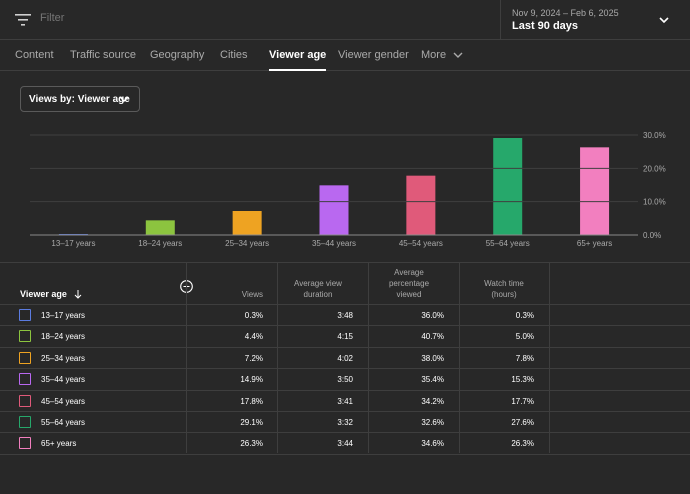  I want to click on cell-watch-time: 5.0%, so click(524, 337).